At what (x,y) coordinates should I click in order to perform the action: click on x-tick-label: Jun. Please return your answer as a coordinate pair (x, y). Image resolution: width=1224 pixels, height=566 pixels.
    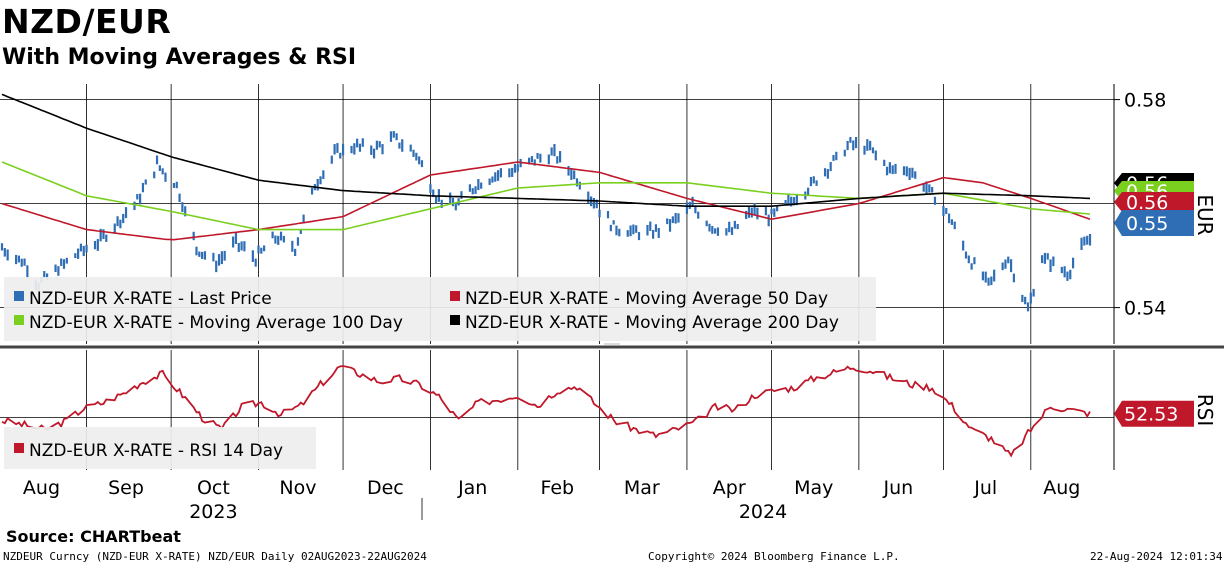
    Looking at the image, I should click on (897, 488).